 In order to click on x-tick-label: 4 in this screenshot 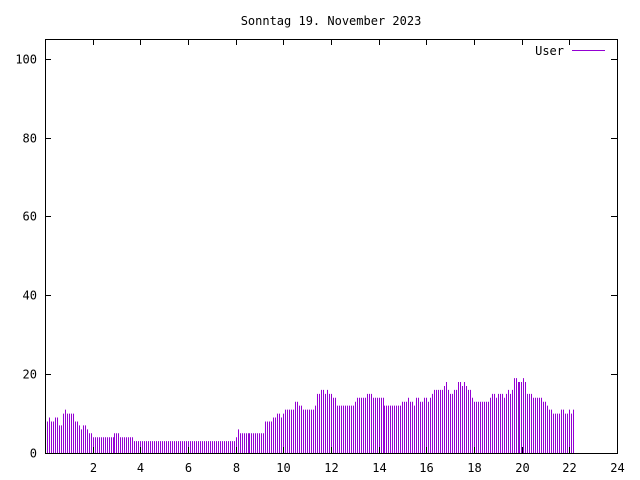, I will do `click(140, 468)`.